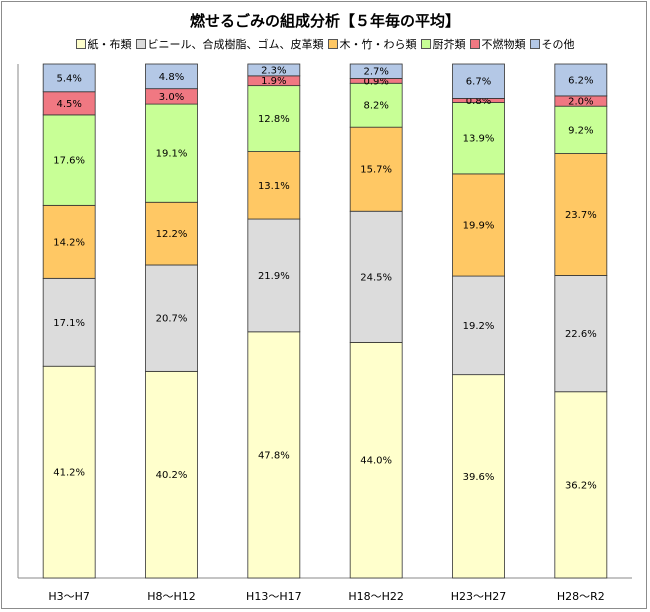  I want to click on data-label-0-5: 5.4%, so click(68, 78).